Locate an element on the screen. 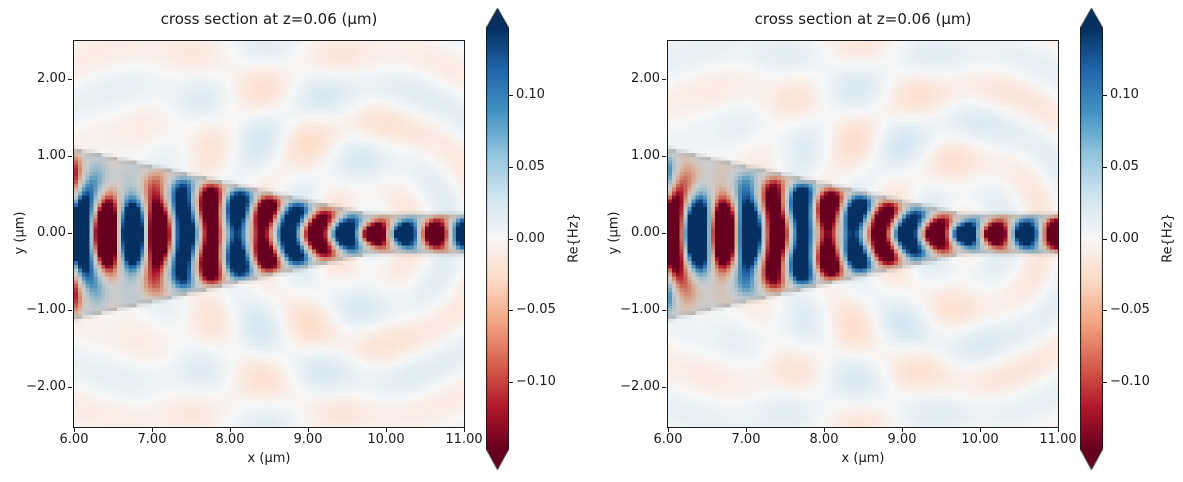 The height and width of the screenshot is (482, 1183). colorbar-gradient-left is located at coordinates (497, 239).